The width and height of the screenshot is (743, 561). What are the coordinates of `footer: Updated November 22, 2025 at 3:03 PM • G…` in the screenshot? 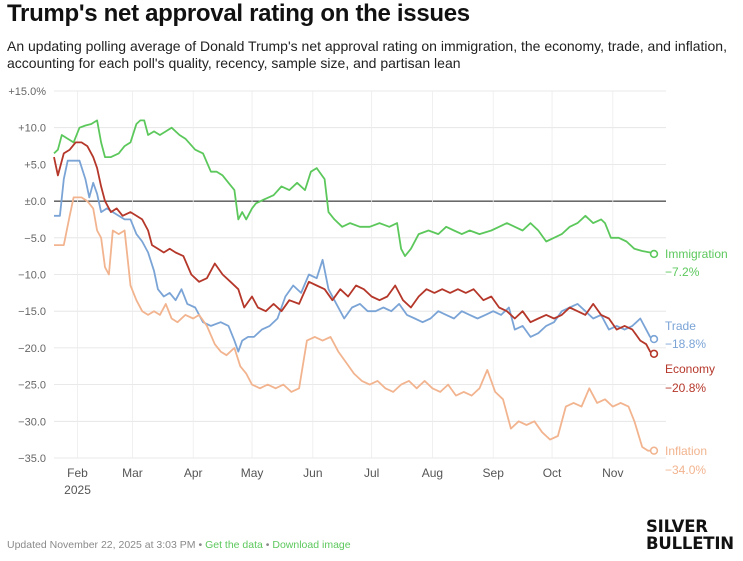 It's located at (179, 545).